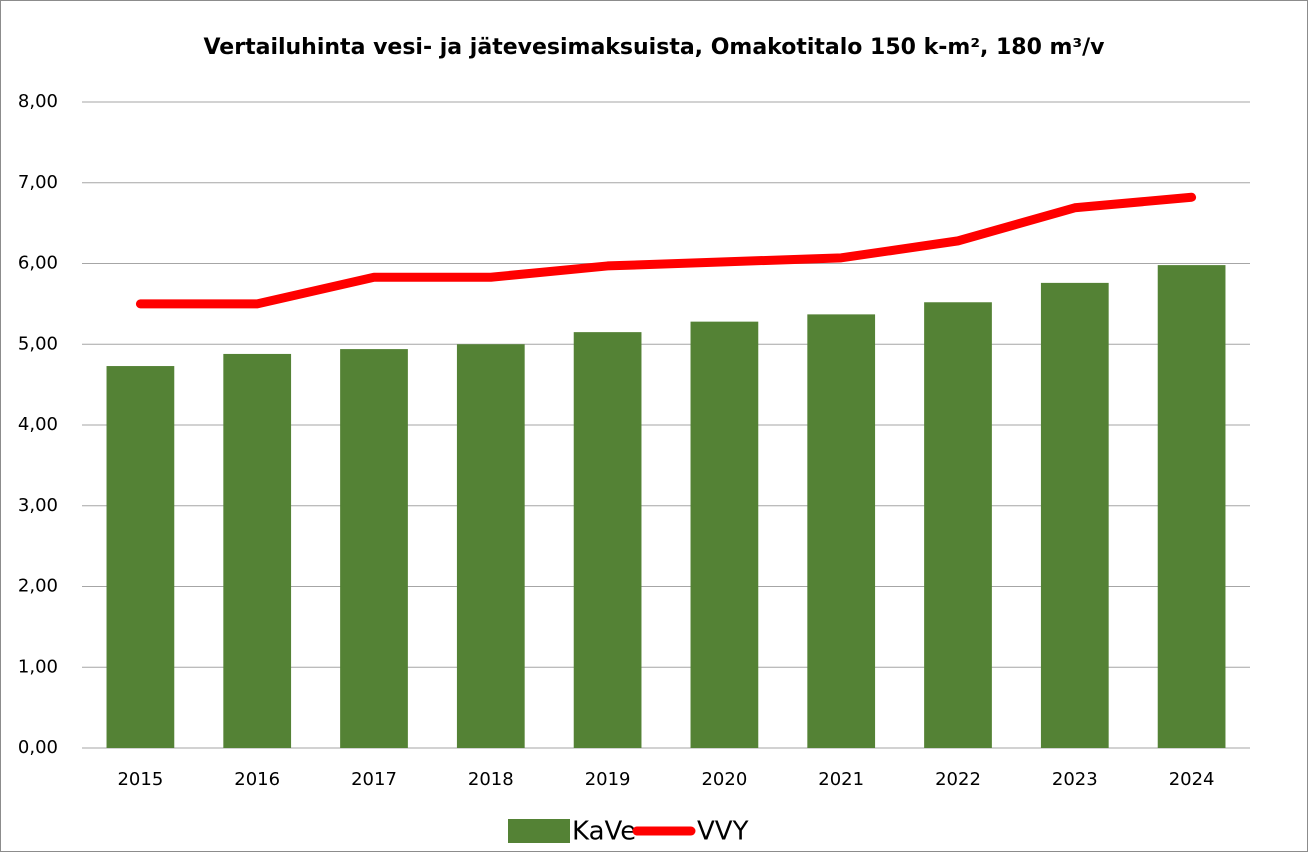 The height and width of the screenshot is (852, 1308). I want to click on x-tick-label: 2022, so click(958, 779).